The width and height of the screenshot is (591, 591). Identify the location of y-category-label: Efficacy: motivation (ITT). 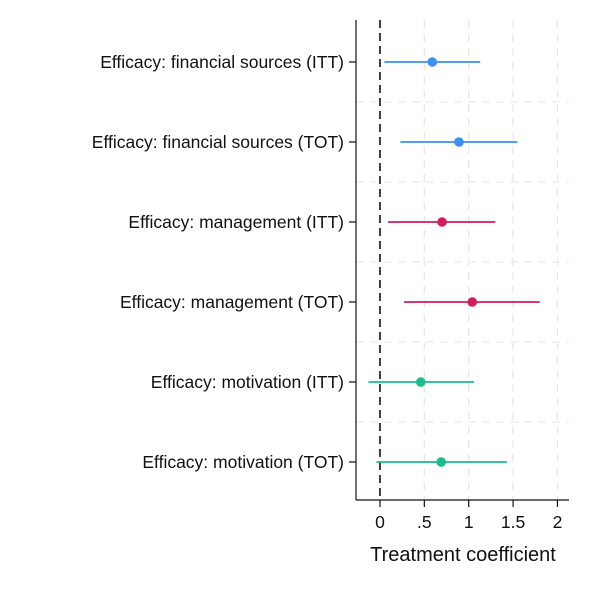
(247, 382).